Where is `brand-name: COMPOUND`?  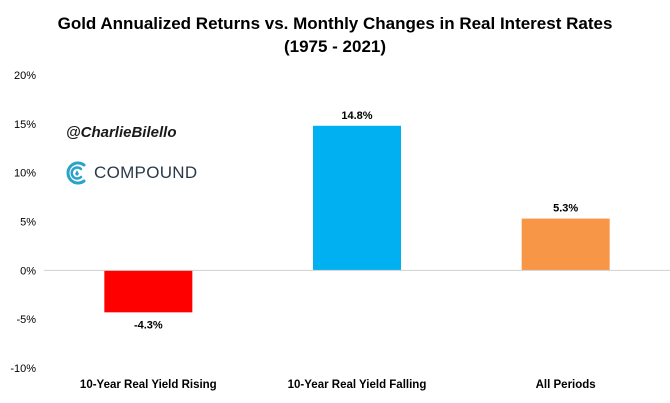
brand-name: COMPOUND is located at coordinates (146, 172).